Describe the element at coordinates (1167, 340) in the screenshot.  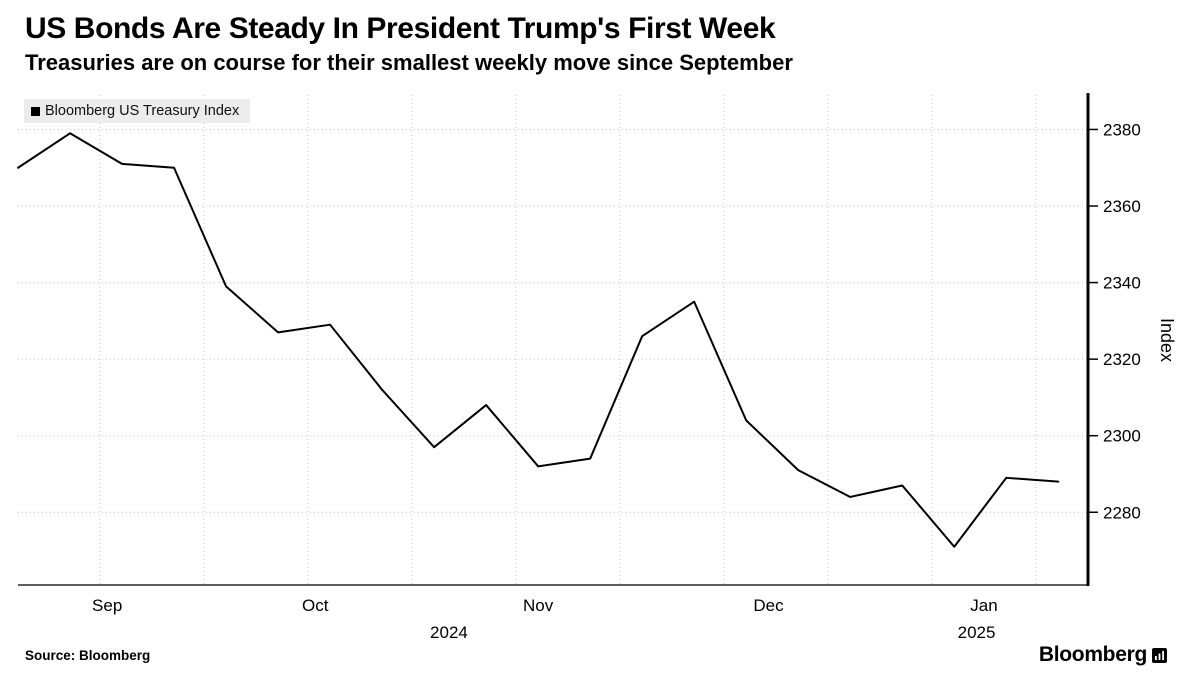
I see `svg-text: Index` at that location.